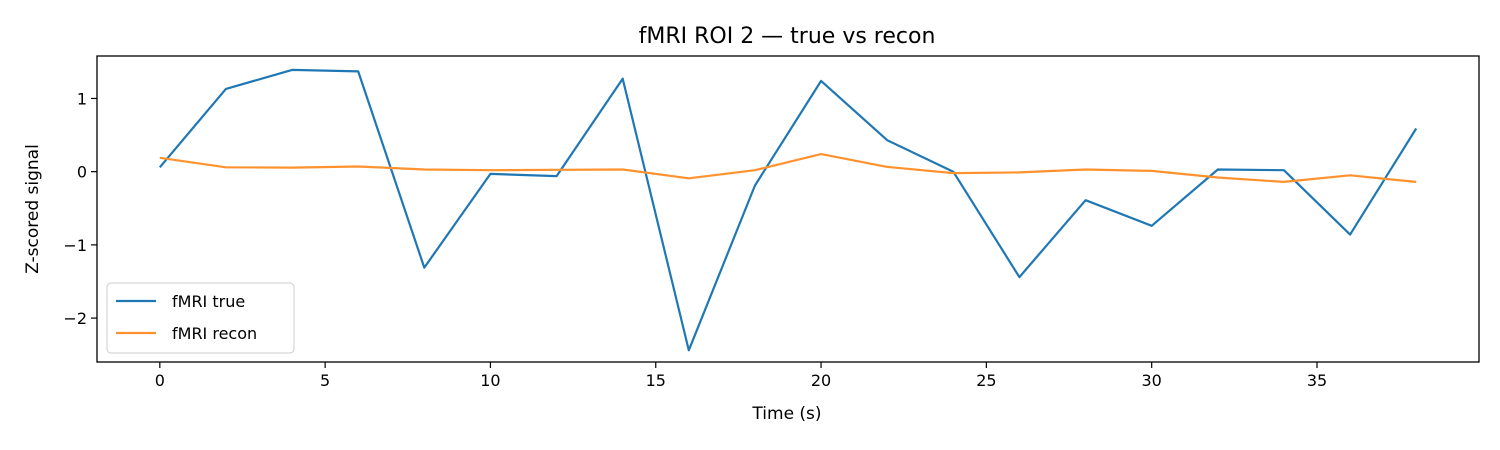  I want to click on x-tick-label: 30, so click(1152, 380).